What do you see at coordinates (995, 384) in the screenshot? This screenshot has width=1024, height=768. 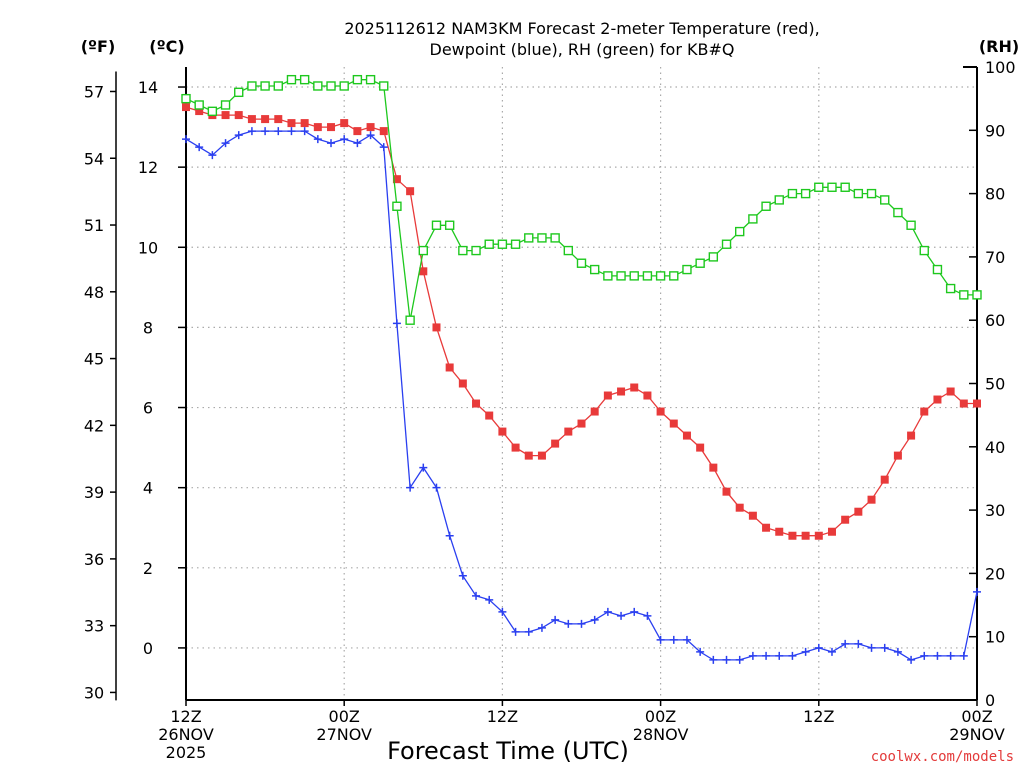 I see `rh-tick-label: 50` at bounding box center [995, 384].